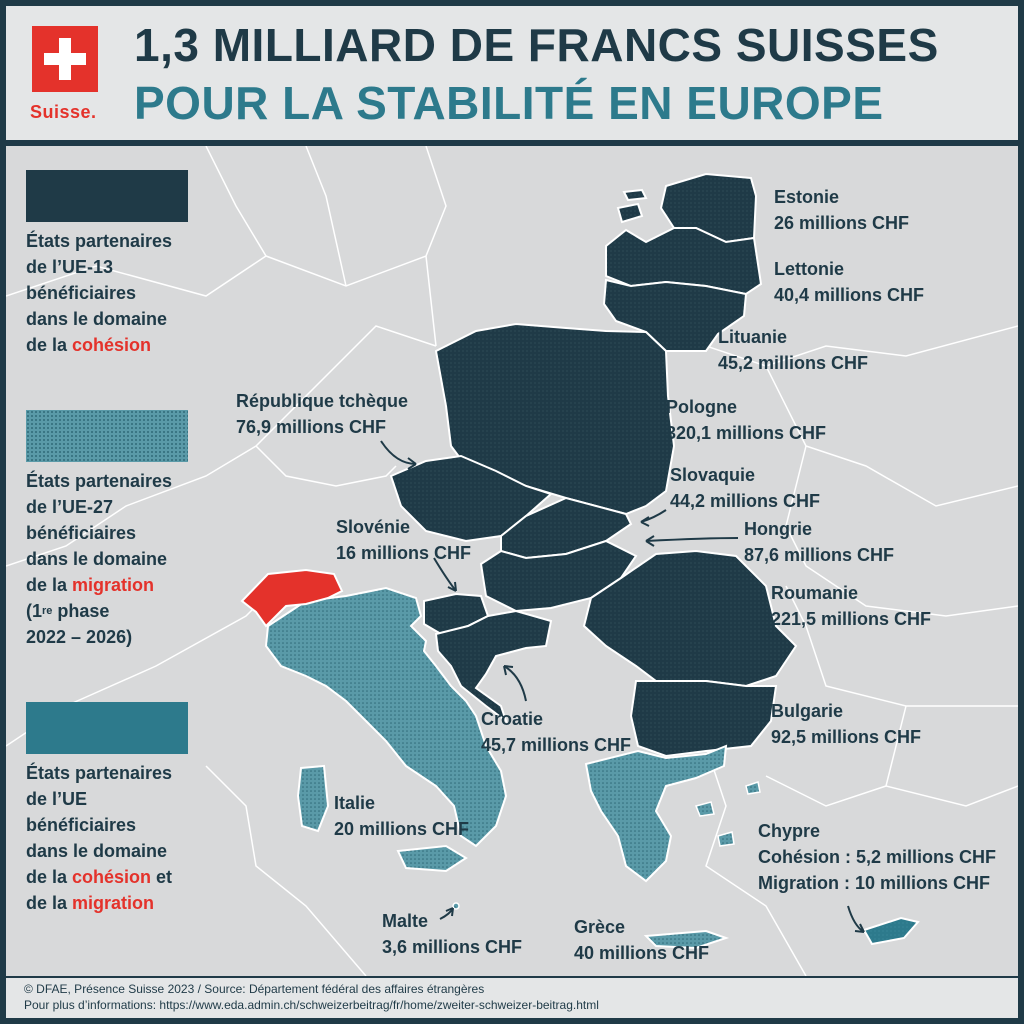  What do you see at coordinates (536, 45) in the screenshot?
I see `page-title: 1,3 MILLIARD DE FRANCS SUISSES` at bounding box center [536, 45].